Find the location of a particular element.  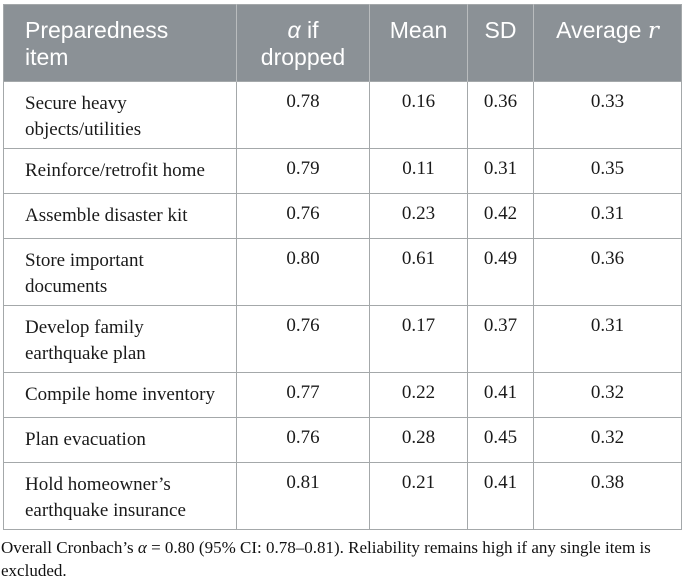

average-r-text: Average is located at coordinates (602, 30).